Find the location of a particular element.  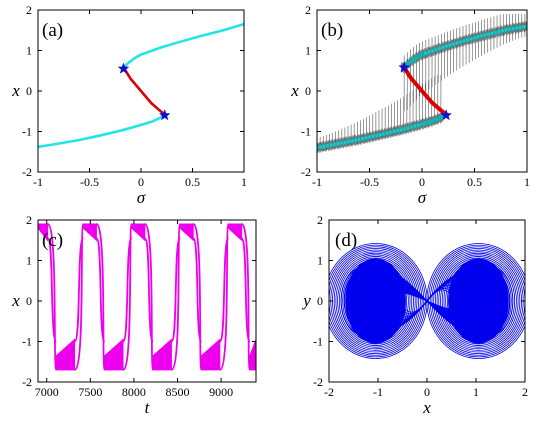

x-tick-label: 9000 is located at coordinates (221, 392).